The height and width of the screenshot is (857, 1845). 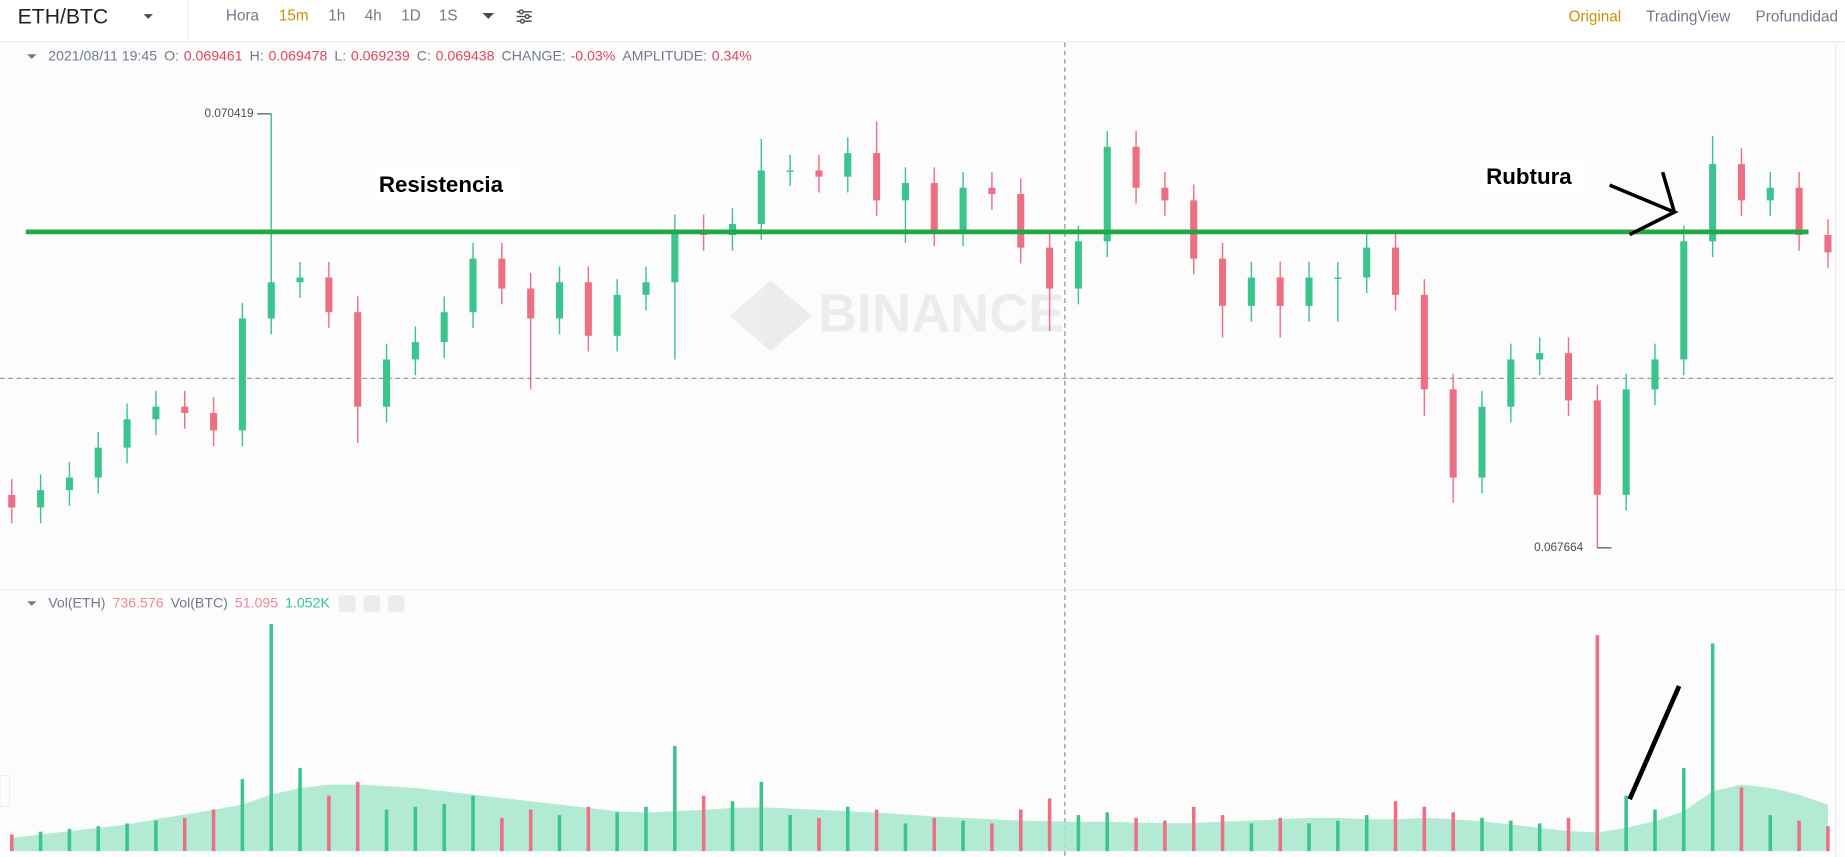 I want to click on field-value: 0.34%, so click(x=732, y=55).